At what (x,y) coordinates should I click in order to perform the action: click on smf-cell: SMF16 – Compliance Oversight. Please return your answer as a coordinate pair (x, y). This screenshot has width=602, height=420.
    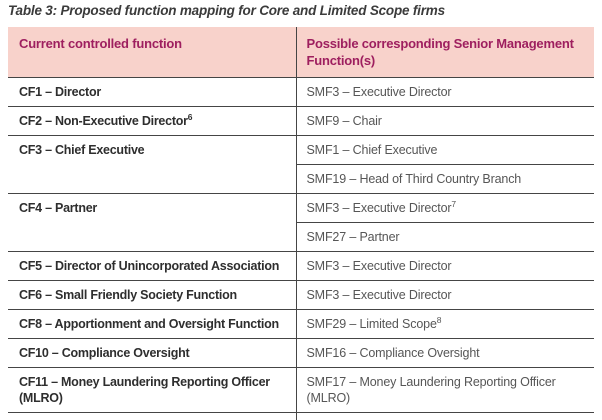
    Looking at the image, I should click on (444, 353).